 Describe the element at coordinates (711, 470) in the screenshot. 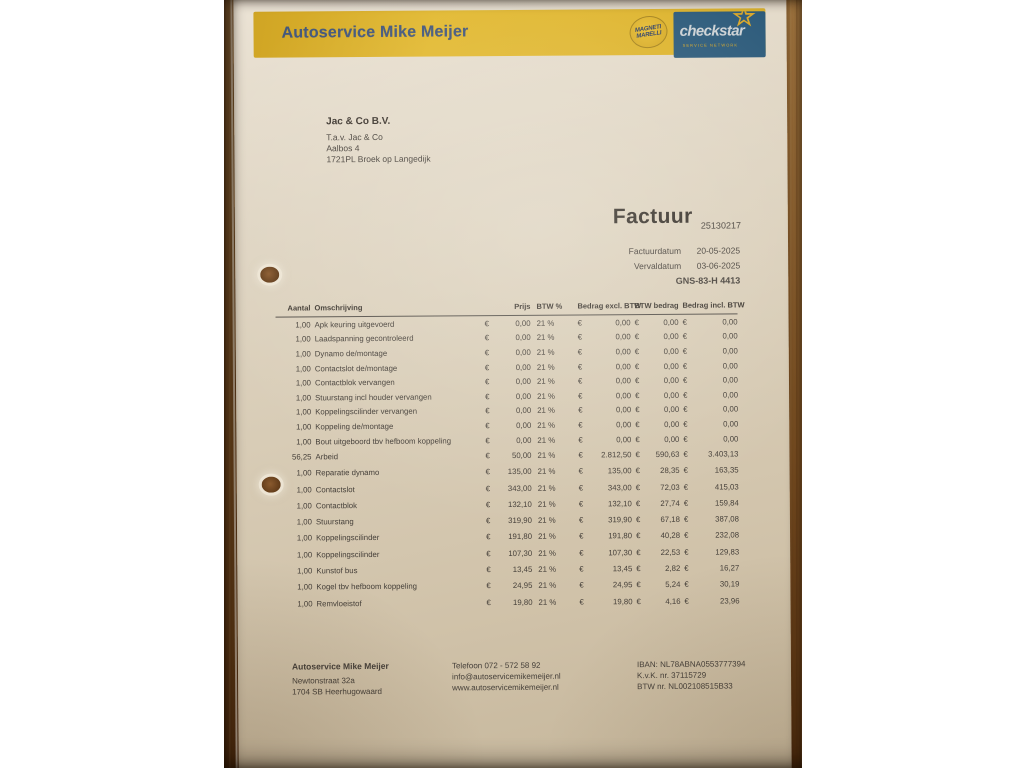

I see `cell-incl: €163,35` at that location.